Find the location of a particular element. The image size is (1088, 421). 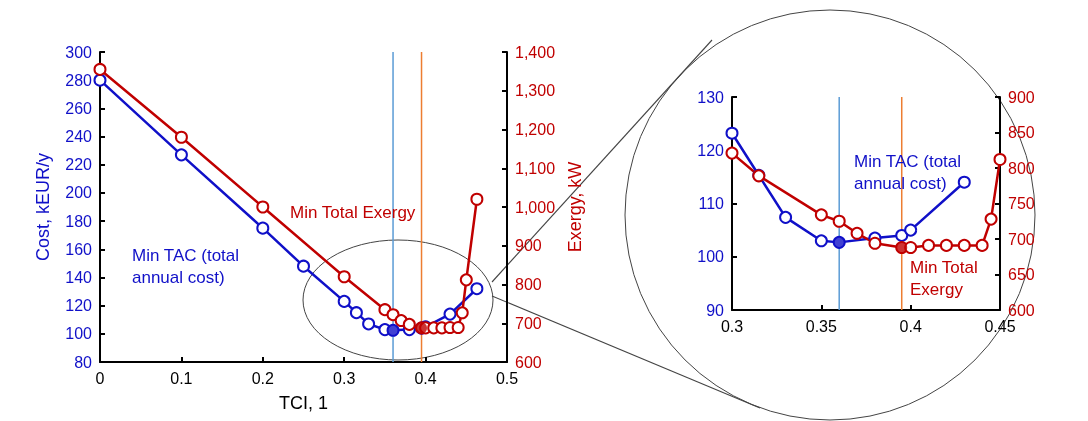

y-tick-label: 260 is located at coordinates (79, 108).